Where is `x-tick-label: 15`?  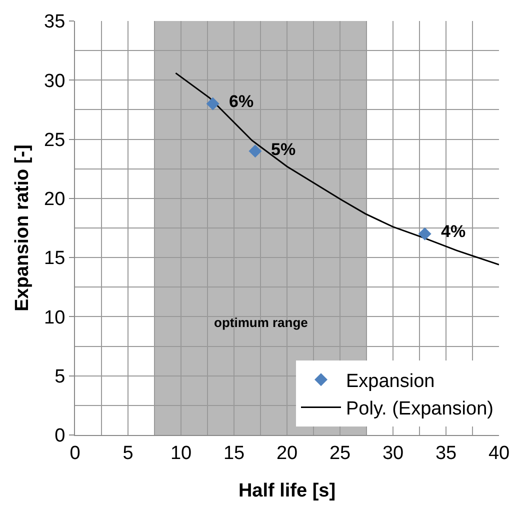
x-tick-label: 15 is located at coordinates (234, 453).